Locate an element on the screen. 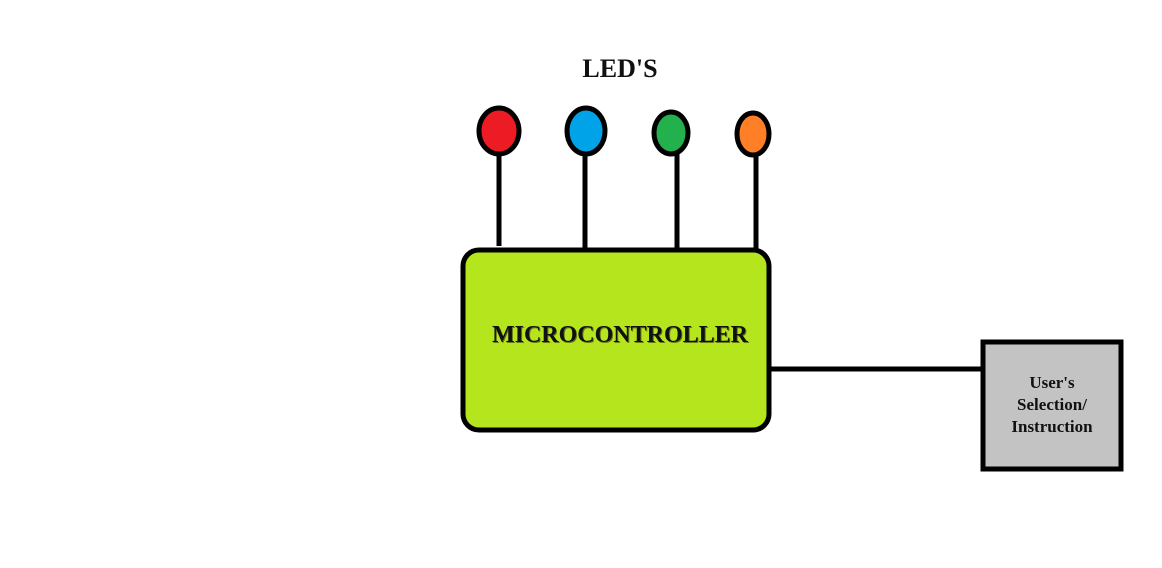  led-green is located at coordinates (671, 133).